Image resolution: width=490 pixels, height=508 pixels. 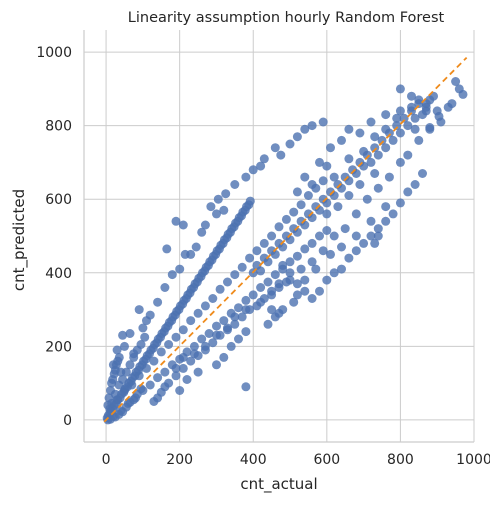 What do you see at coordinates (67, 421) in the screenshot?
I see `y-tick-label: 0` at bounding box center [67, 421].